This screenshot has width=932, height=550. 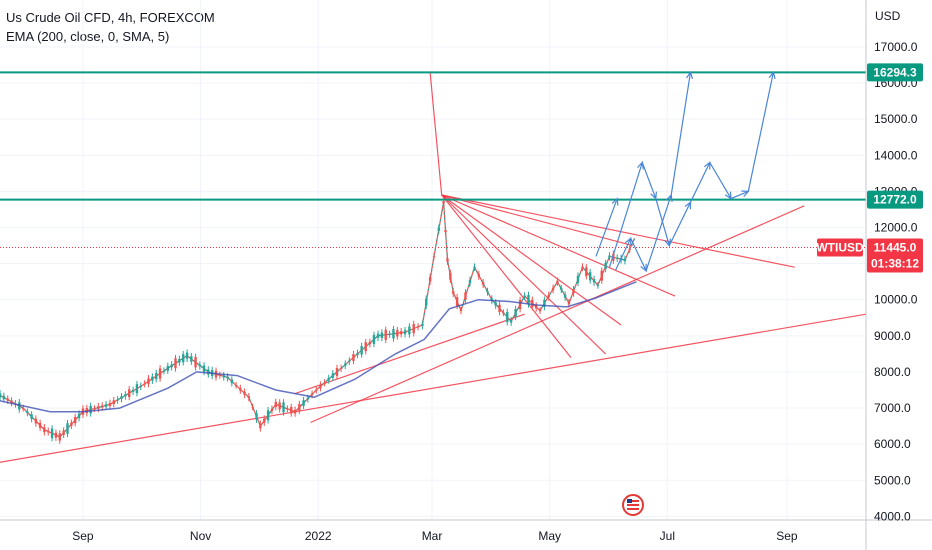 I want to click on last-price-tag-label: 11445.0, so click(x=895, y=248).